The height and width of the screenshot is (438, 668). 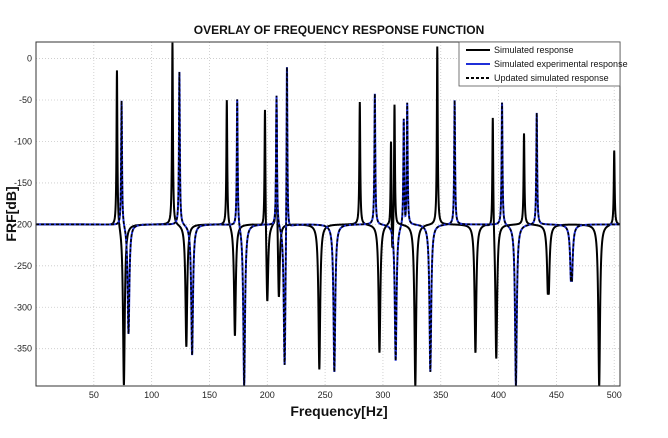 I want to click on legend-entry-2: Updated simulated response, so click(x=551, y=78).